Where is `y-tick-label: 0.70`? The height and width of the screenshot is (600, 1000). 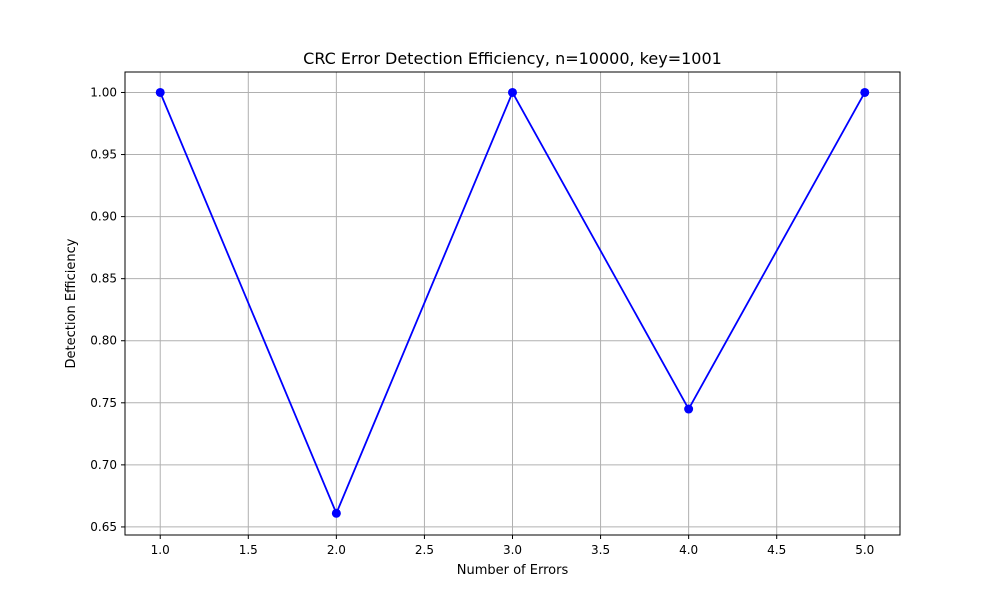
y-tick-label: 0.70 is located at coordinates (103, 465).